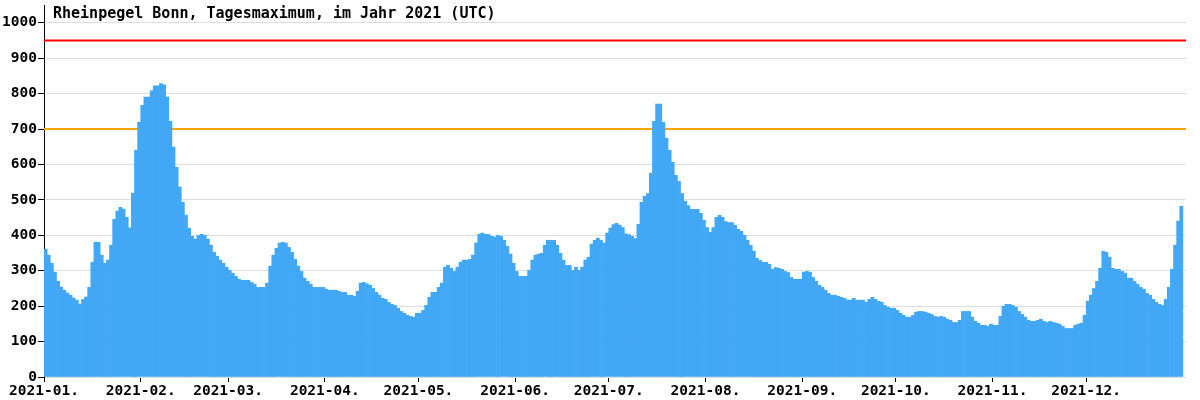  I want to click on x-tick-label: 2021-09., so click(802, 390).